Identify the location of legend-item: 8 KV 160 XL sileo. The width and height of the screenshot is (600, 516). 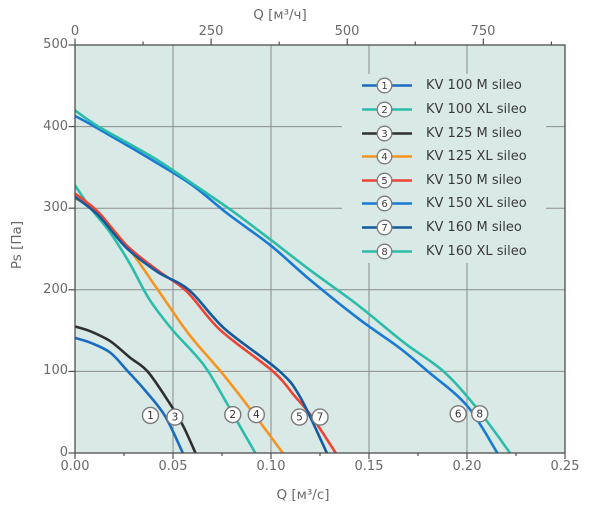
(444, 251).